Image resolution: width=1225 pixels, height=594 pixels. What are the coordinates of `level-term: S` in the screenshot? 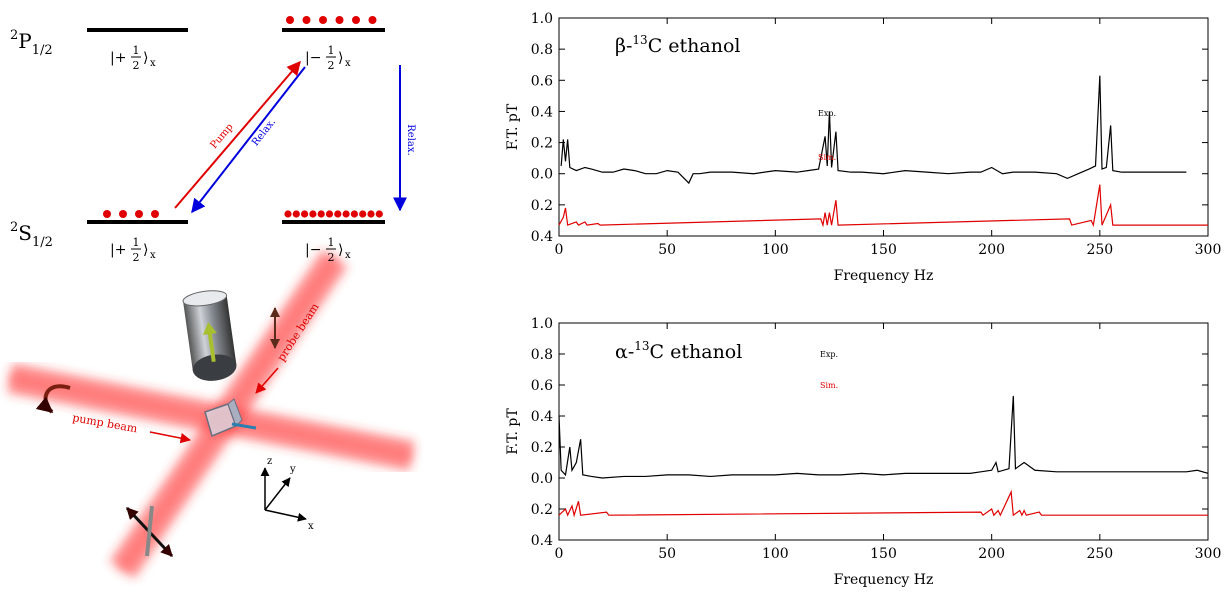 It's located at (25, 233).